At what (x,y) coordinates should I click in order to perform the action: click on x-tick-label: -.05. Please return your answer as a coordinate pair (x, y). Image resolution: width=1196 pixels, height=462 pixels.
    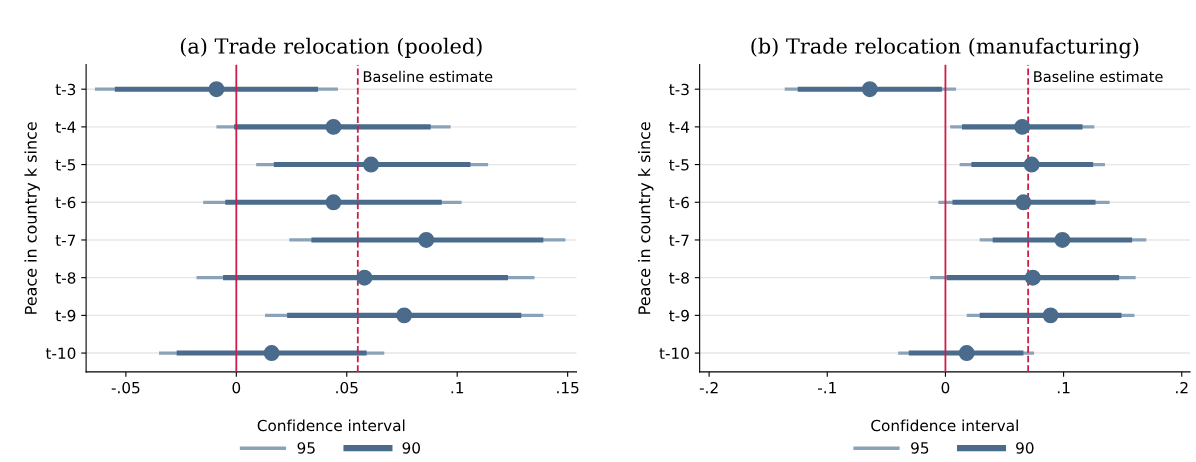
    Looking at the image, I should click on (125, 387).